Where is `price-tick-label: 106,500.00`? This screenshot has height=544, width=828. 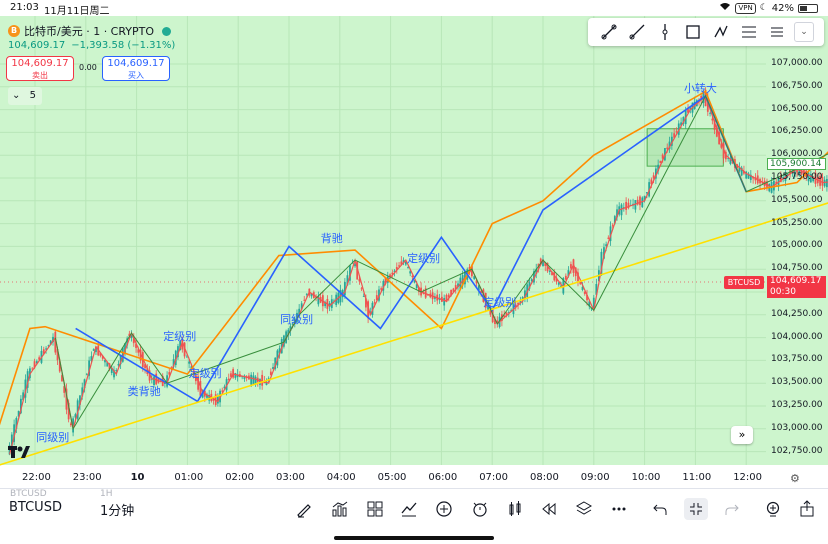
price-tick-label: 106,500.00 is located at coordinates (797, 108).